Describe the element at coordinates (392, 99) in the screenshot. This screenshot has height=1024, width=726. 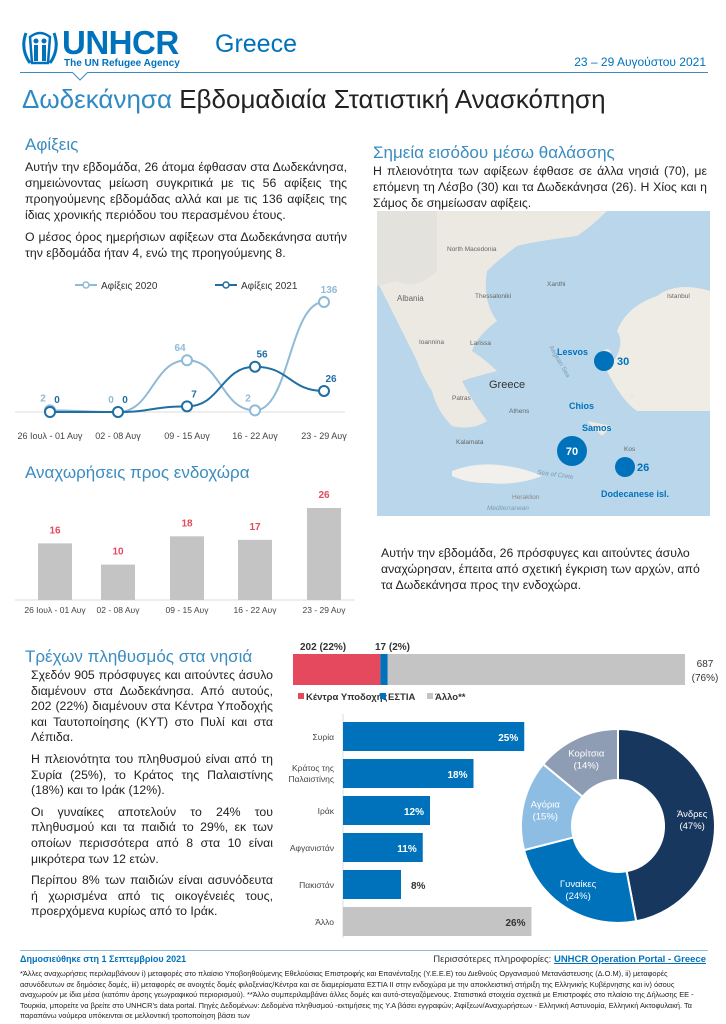
I see `title-rest: Εβδομαδιαία Στατιστική Ανασκόπηση` at that location.